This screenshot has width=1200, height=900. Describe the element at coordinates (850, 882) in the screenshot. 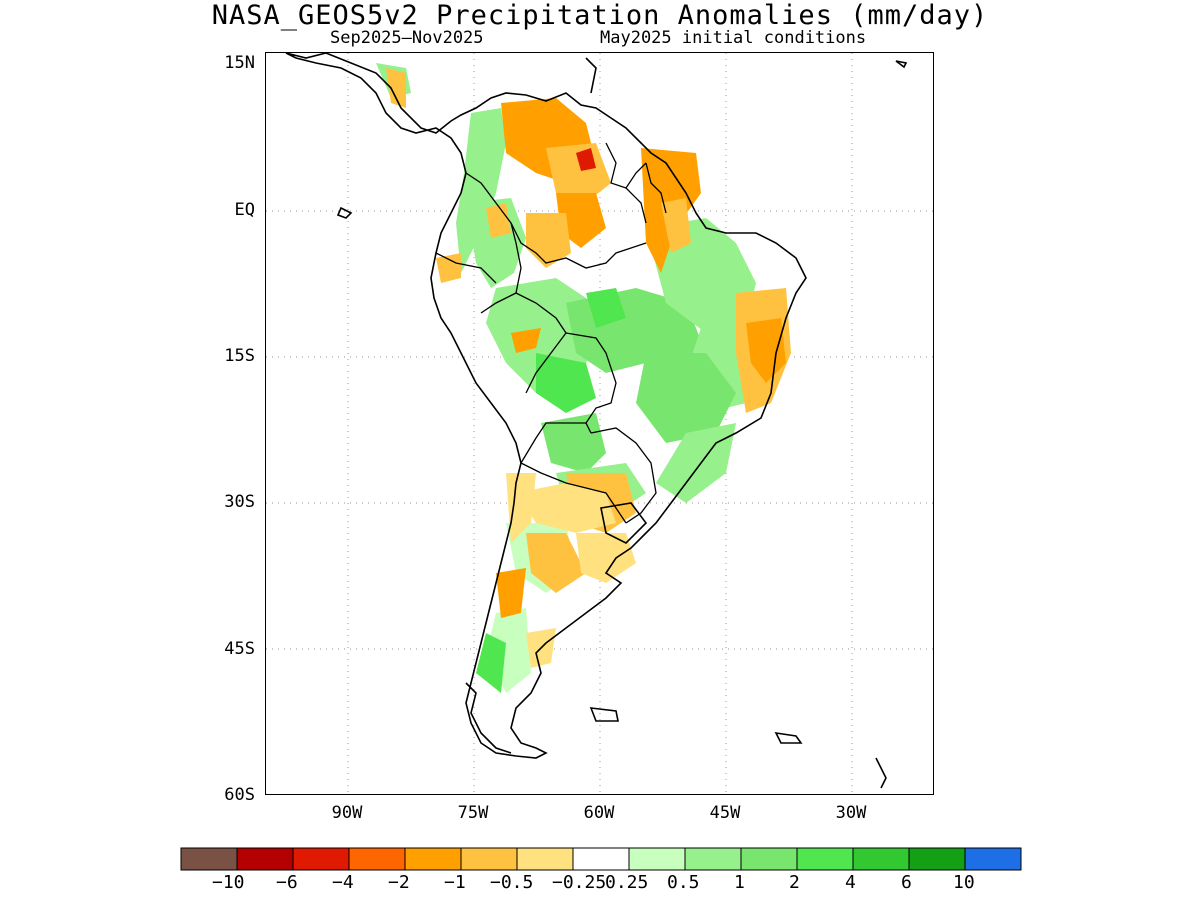

I see `cb-label: 4` at that location.